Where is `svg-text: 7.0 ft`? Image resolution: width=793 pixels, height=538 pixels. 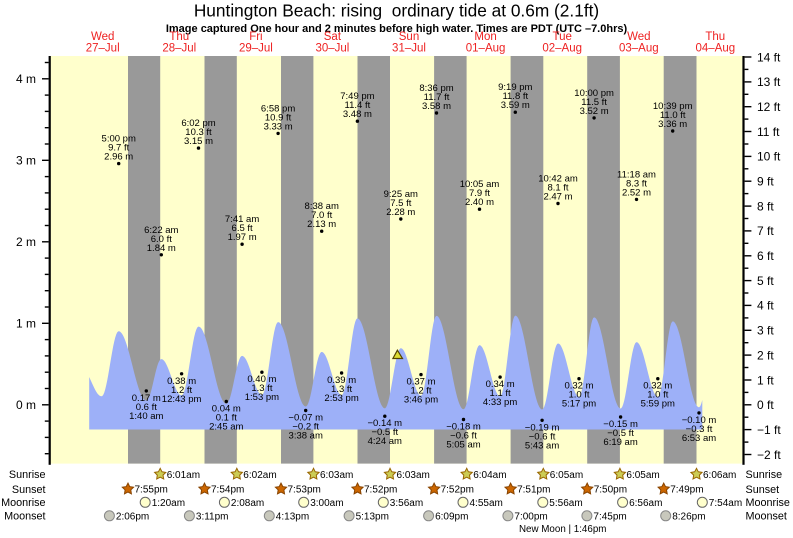 svg-text: 7.0 ft is located at coordinates (321, 215).